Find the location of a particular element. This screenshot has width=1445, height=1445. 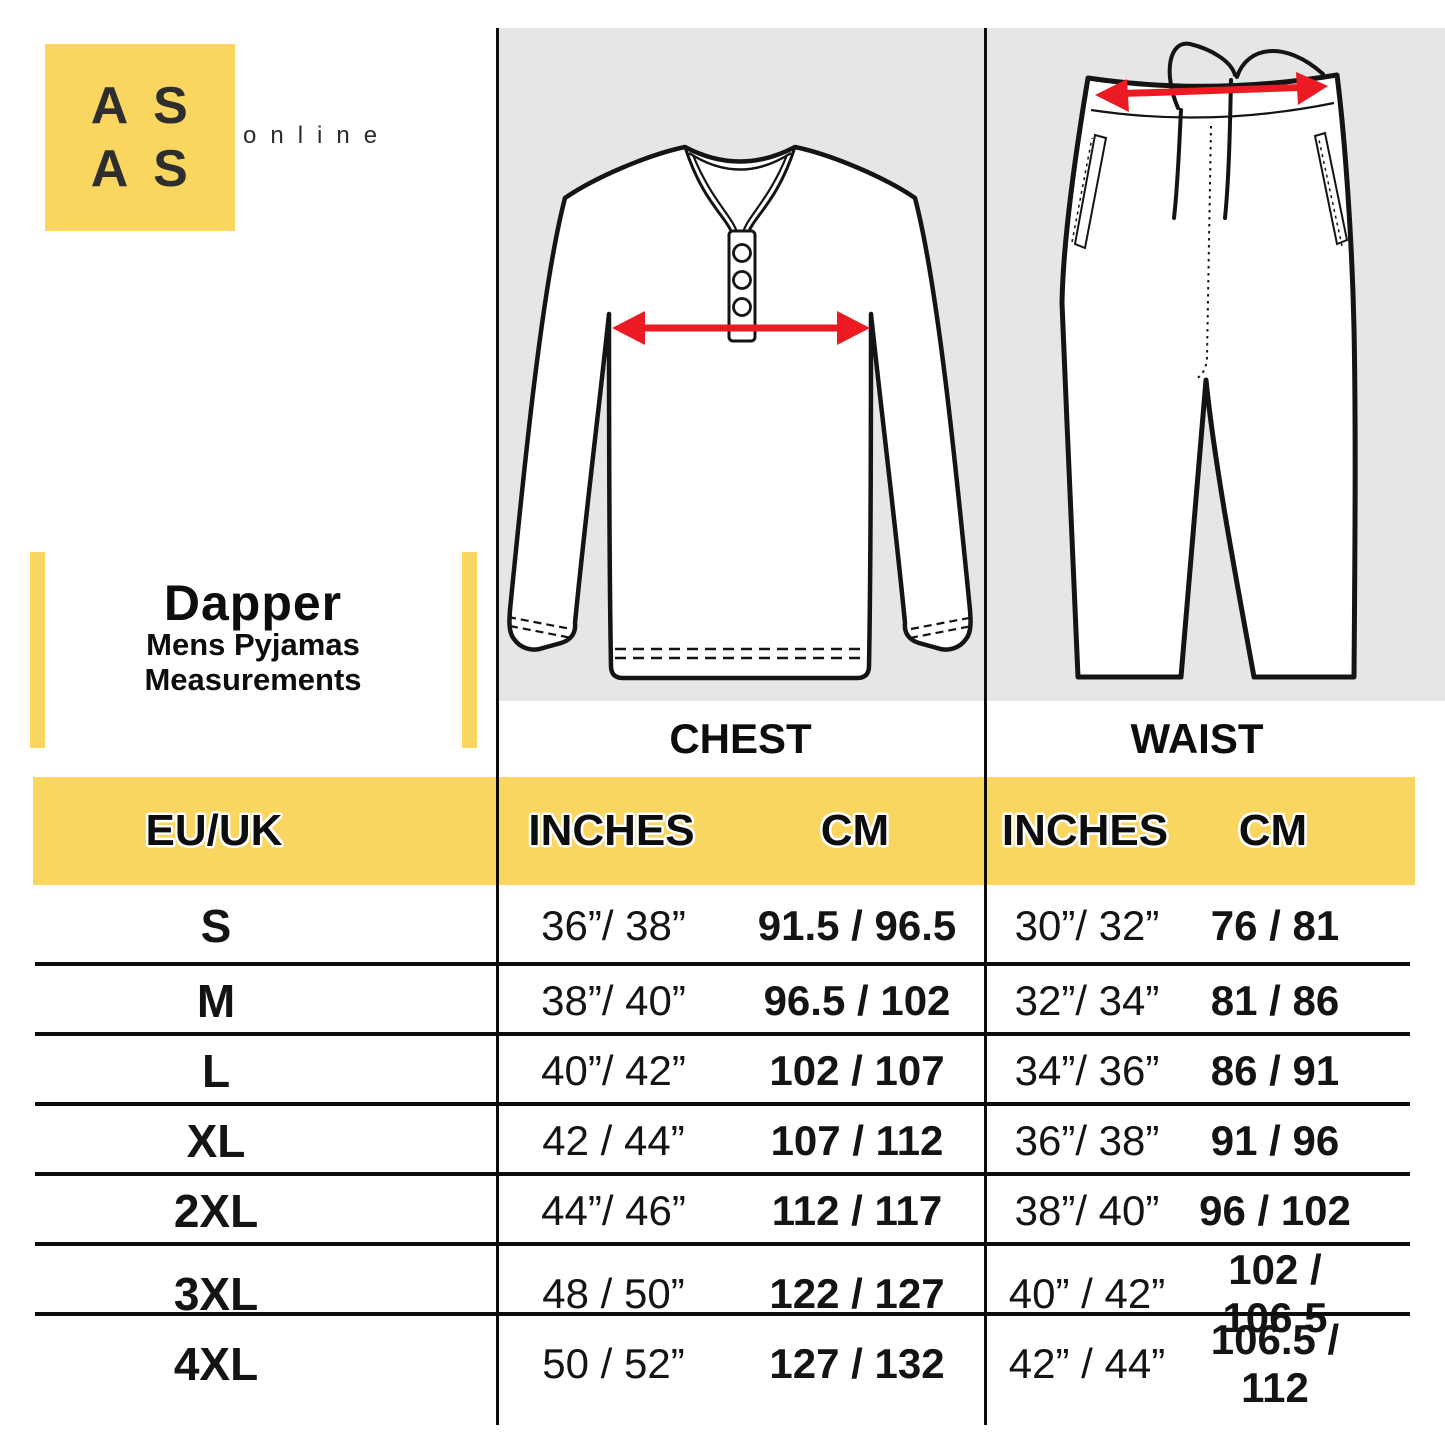

pocket-welts is located at coordinates (1210, 190).